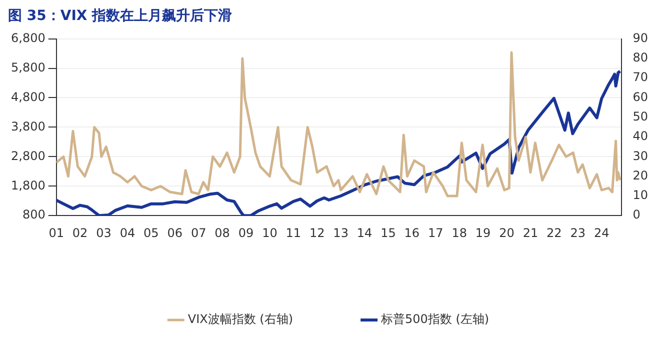 The image size is (665, 344). Describe the element at coordinates (120, 15) in the screenshot. I see `chart-title: 图 35：VIX 指数在上月飙升后下滑` at that location.